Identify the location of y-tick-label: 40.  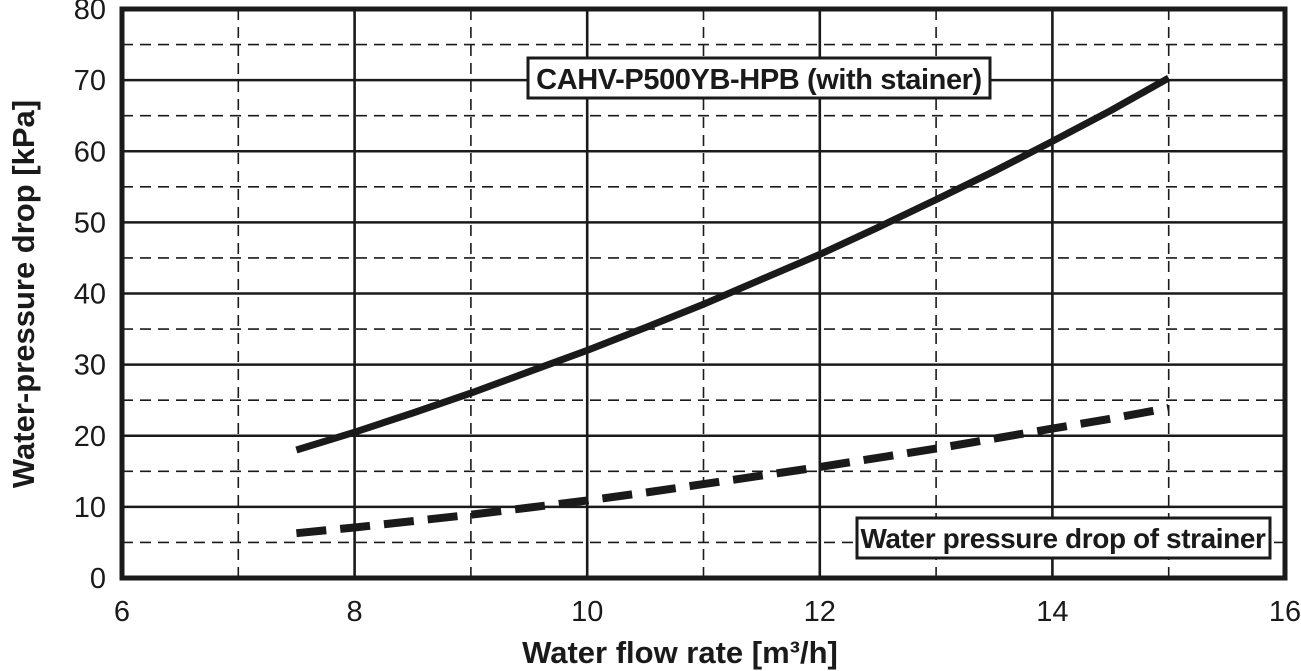
(90, 295).